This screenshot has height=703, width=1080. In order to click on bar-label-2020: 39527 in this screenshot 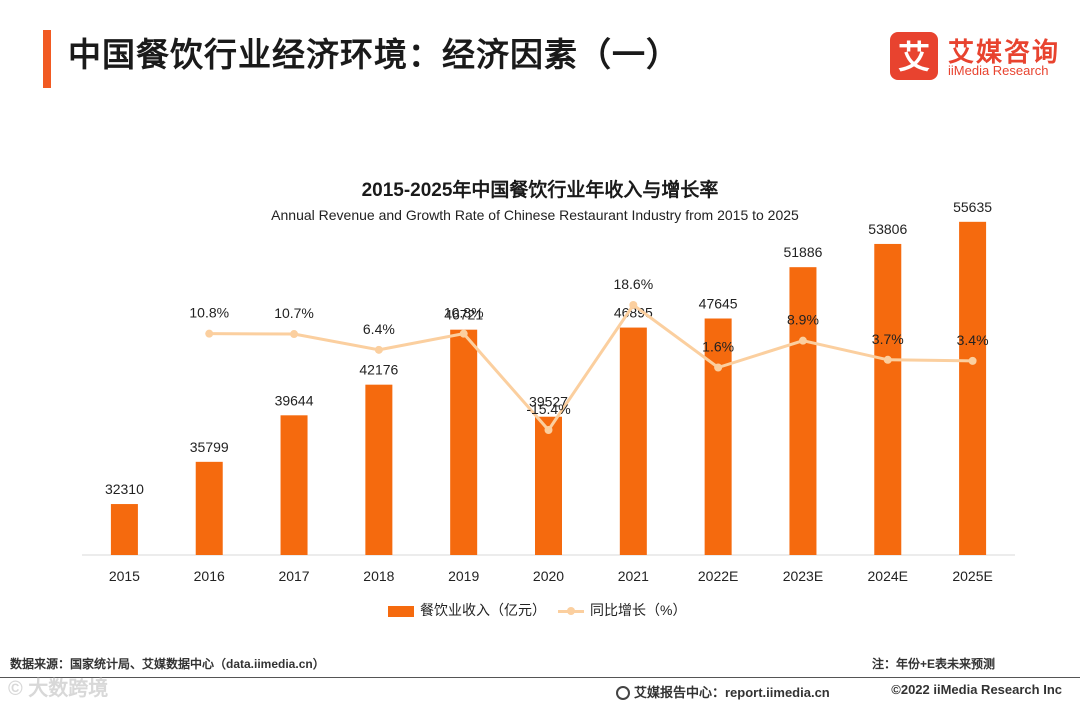, I will do `click(548, 402)`.